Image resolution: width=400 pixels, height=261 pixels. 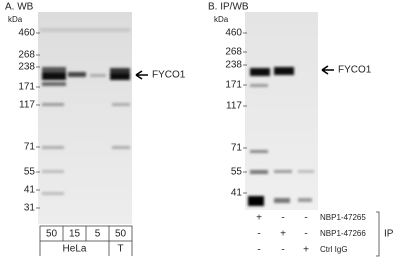 I want to click on group-label: T, so click(x=120, y=249).